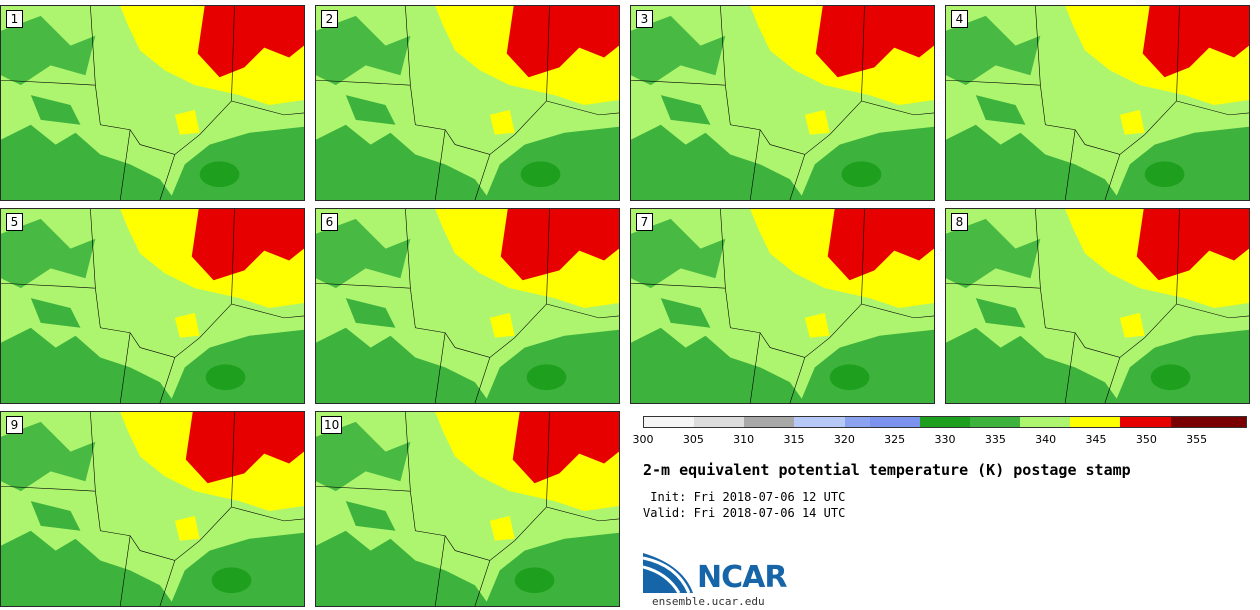 The height and width of the screenshot is (610, 1260). What do you see at coordinates (1197, 439) in the screenshot?
I see `colorbar-tick-label: 355` at bounding box center [1197, 439].